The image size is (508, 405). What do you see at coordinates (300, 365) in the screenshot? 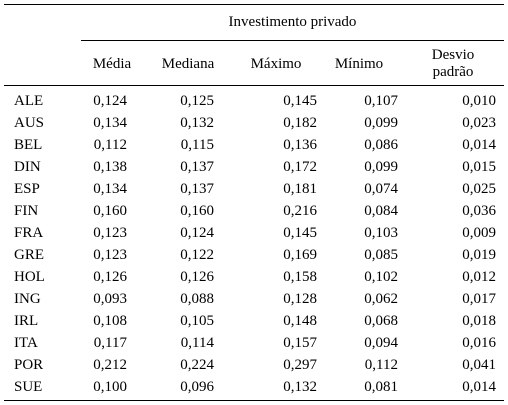
I see `maximo-cell: 0,297` at bounding box center [300, 365].